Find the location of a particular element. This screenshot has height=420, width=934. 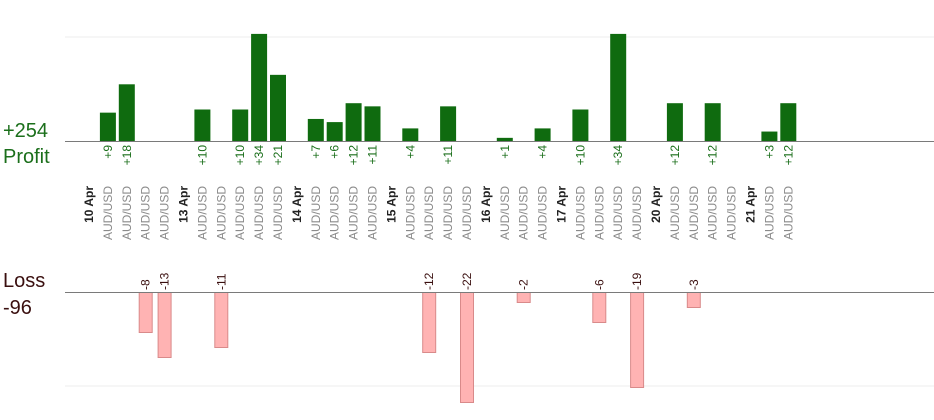

date-label: 15 Apr is located at coordinates (391, 204).